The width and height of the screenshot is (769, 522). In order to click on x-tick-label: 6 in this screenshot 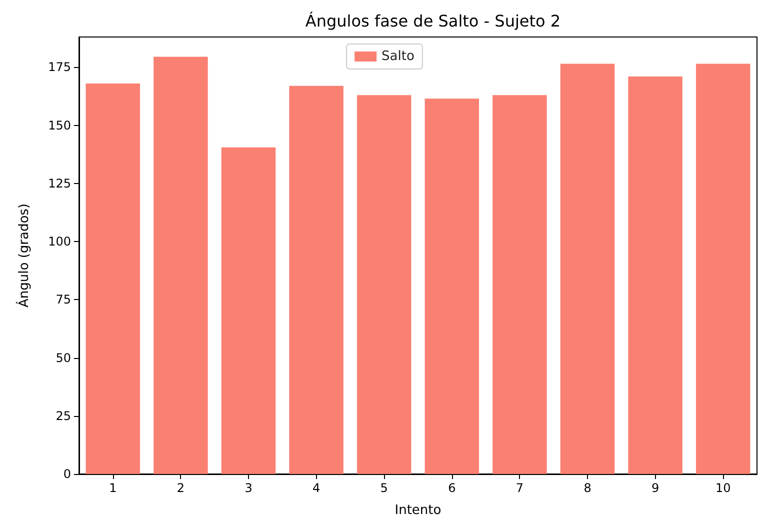, I will do `click(452, 488)`.